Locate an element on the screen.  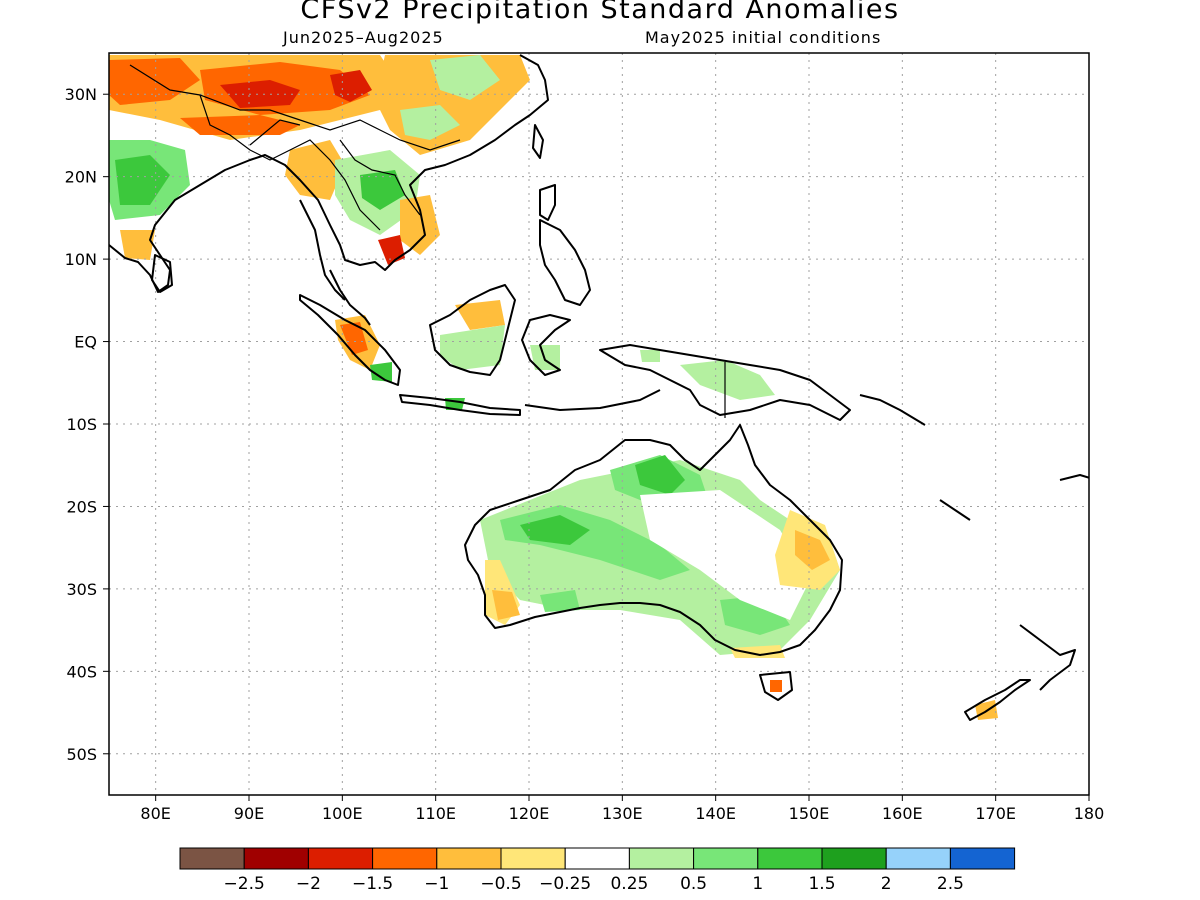
y-tick-label: 20N is located at coordinates (81, 177).